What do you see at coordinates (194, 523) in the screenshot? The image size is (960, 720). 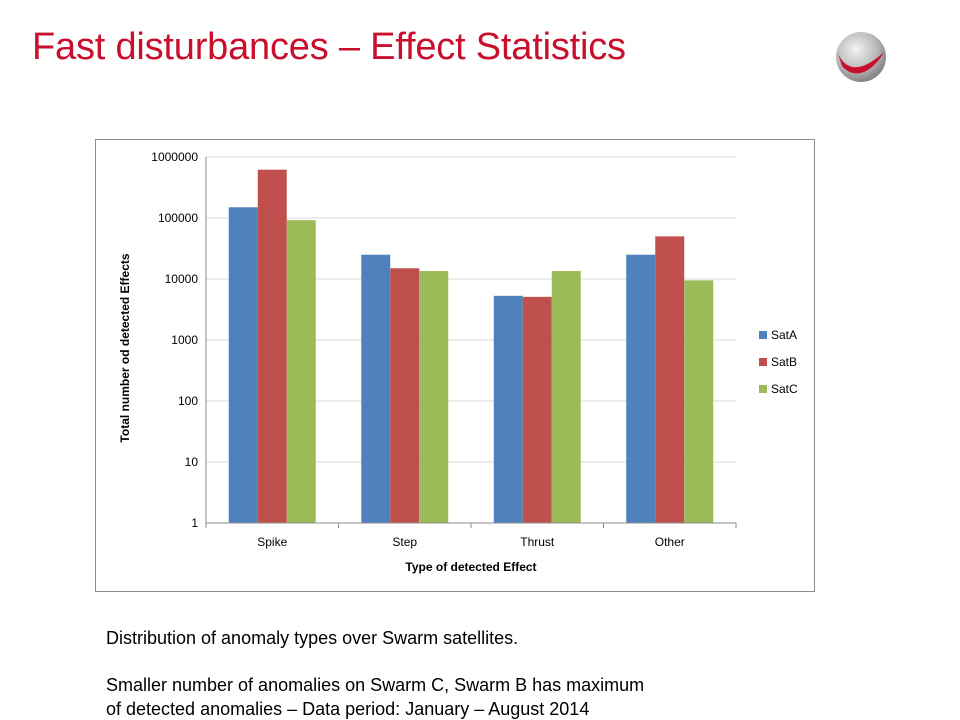 I see `y-tick-label: 1` at bounding box center [194, 523].